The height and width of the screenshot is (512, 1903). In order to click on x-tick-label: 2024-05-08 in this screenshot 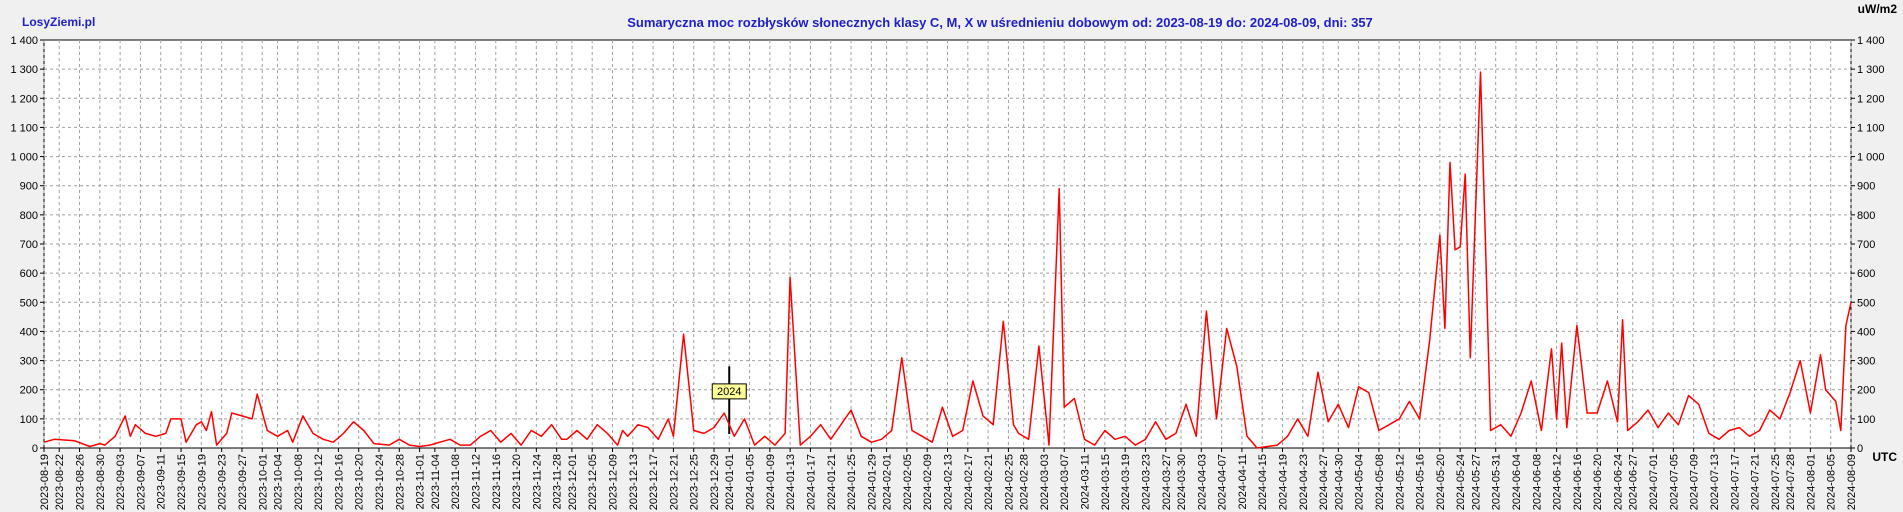, I will do `click(1380, 482)`.